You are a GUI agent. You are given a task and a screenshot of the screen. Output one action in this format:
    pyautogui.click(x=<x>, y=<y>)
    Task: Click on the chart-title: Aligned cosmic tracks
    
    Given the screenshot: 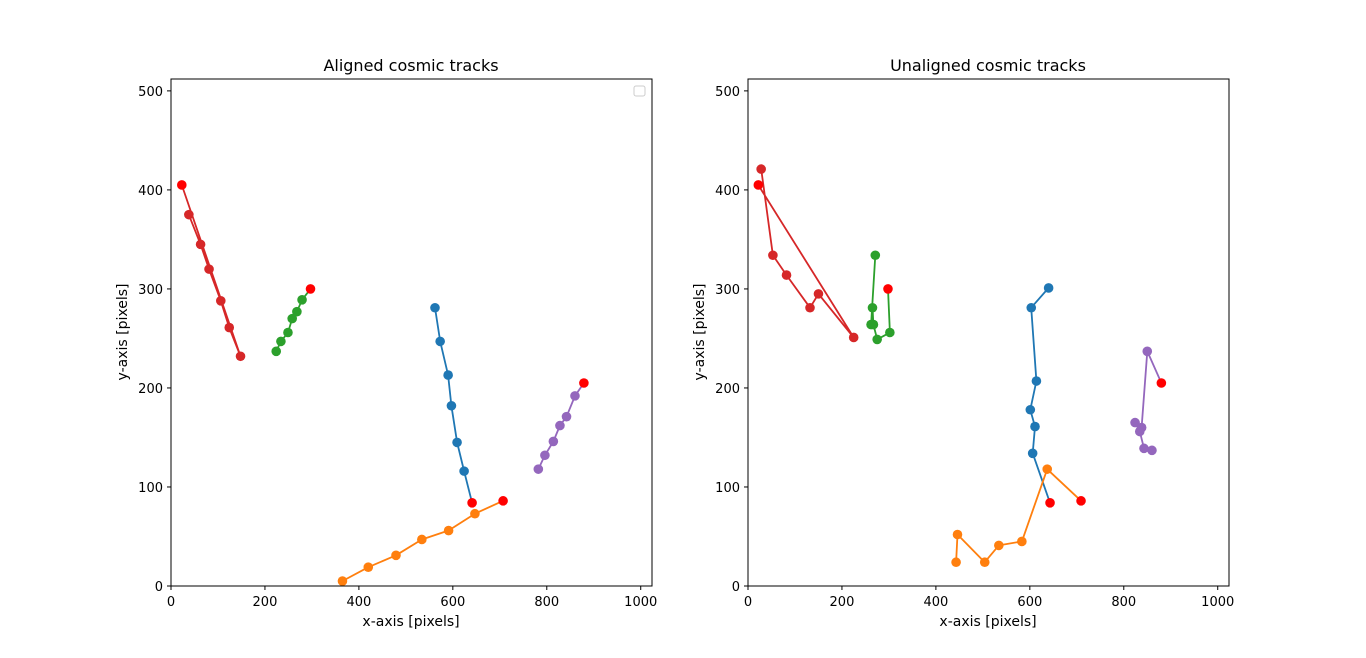 What is the action you would take?
    pyautogui.click(x=410, y=65)
    